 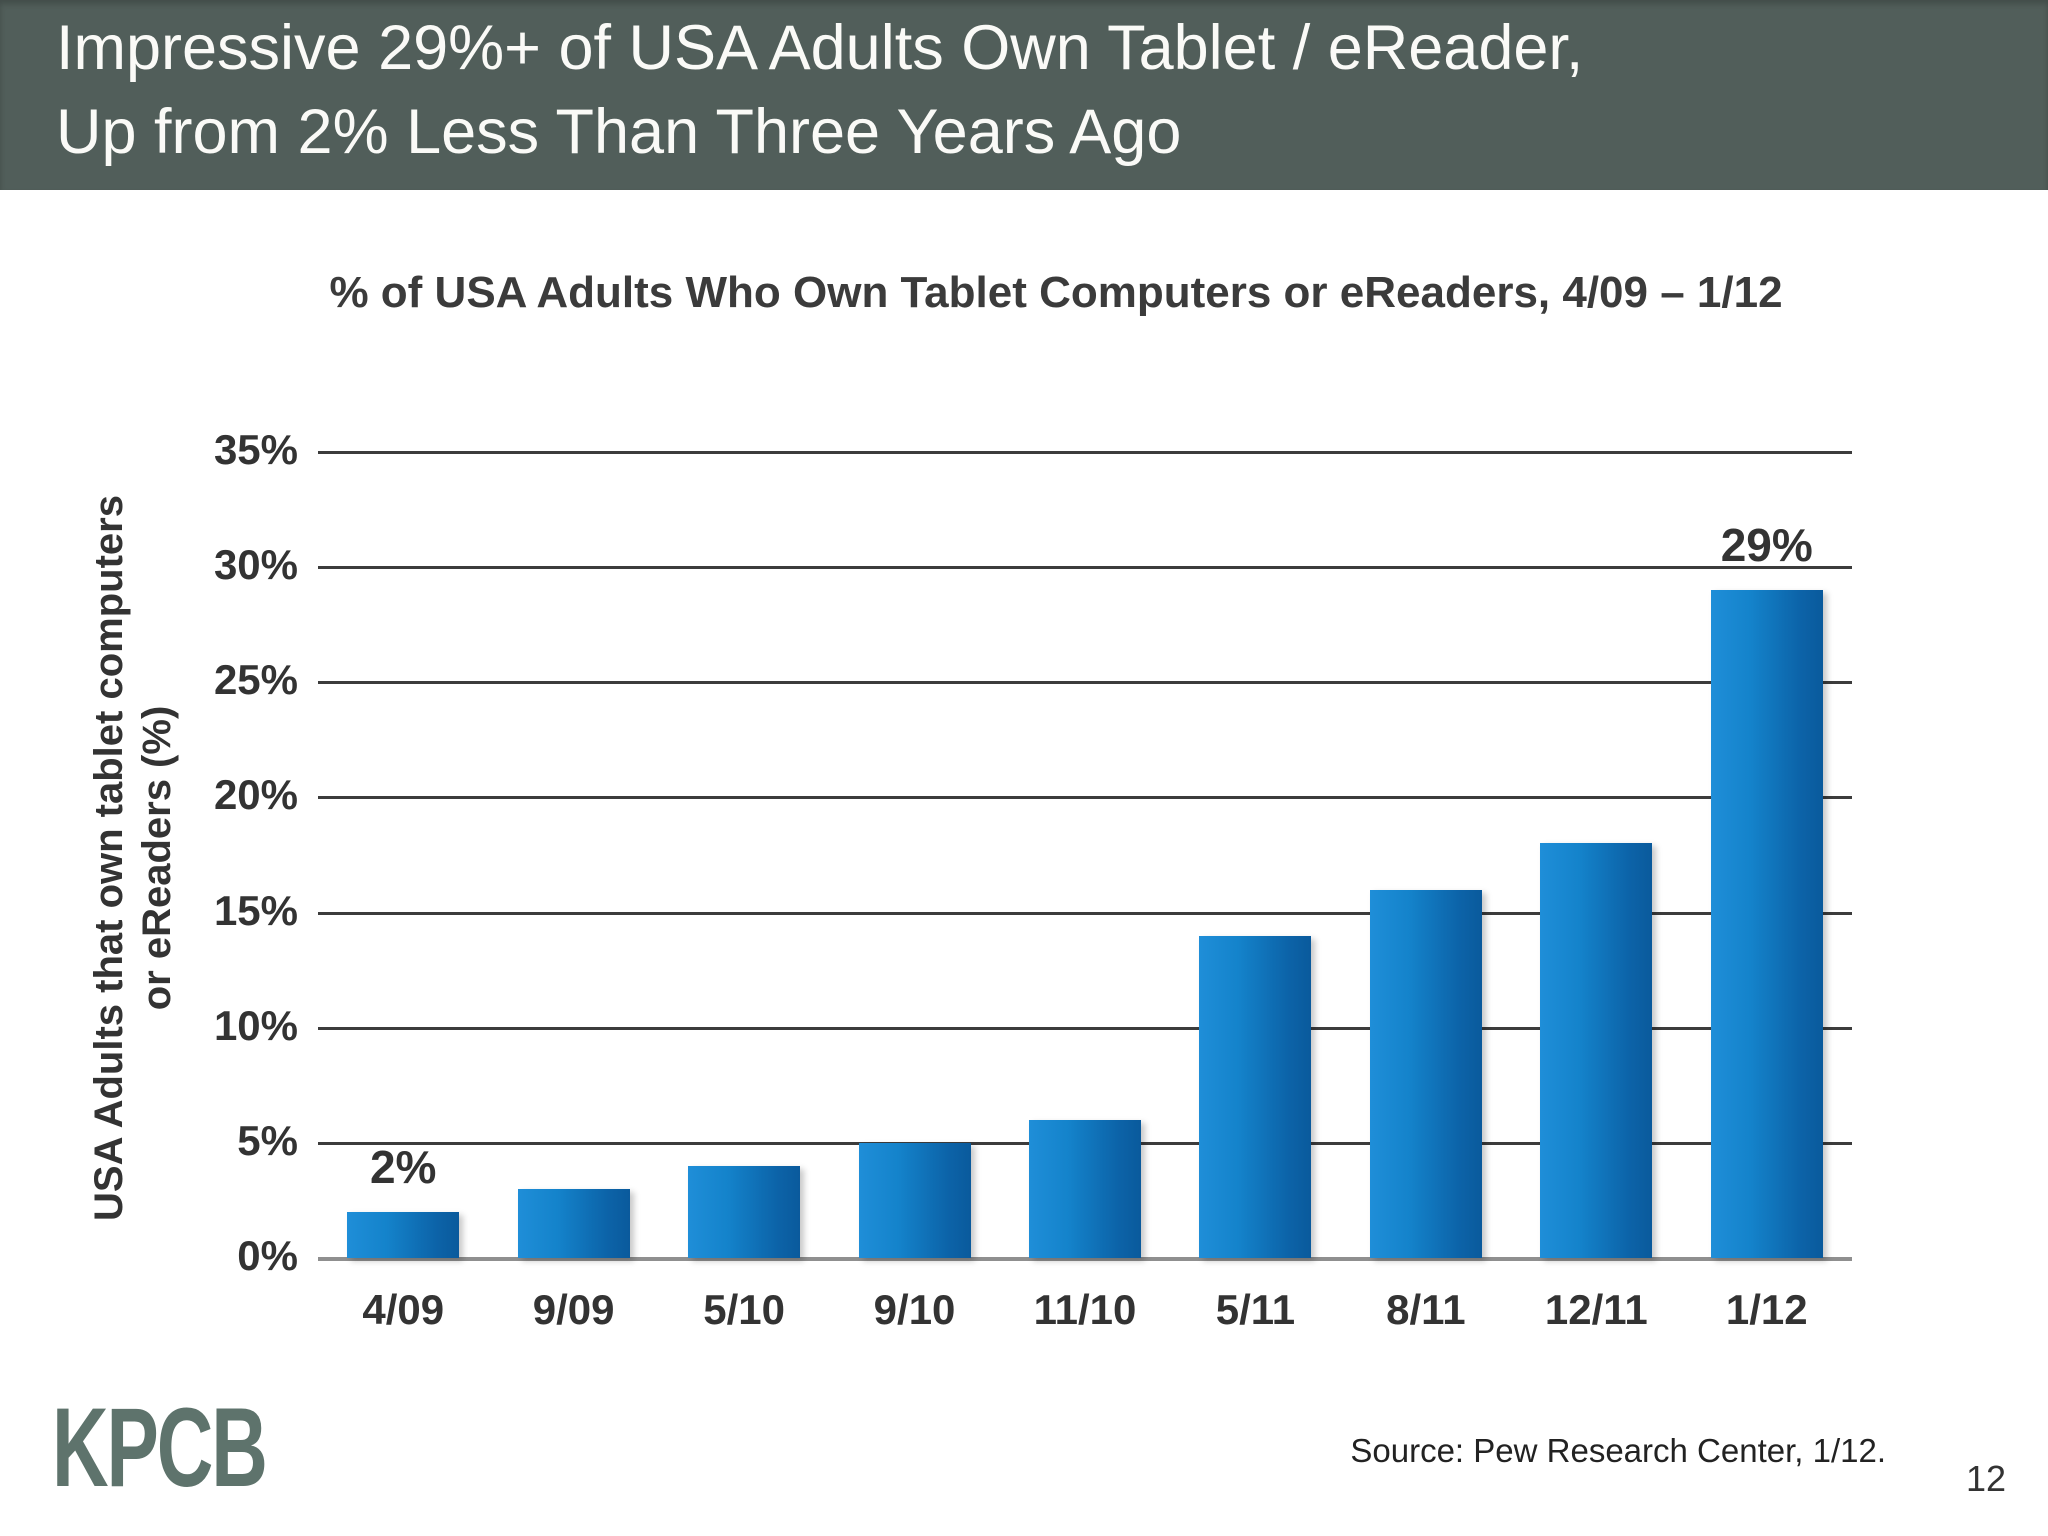 What do you see at coordinates (255, 795) in the screenshot?
I see `y-tick-label: 20%` at bounding box center [255, 795].